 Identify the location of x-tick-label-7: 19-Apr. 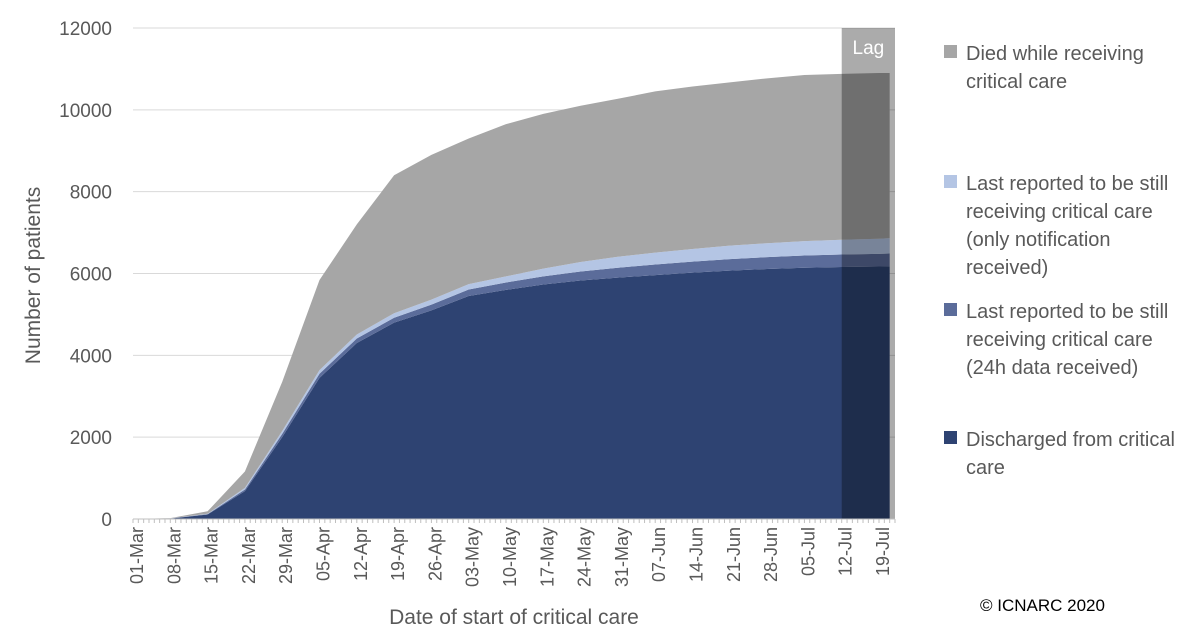
(398, 554).